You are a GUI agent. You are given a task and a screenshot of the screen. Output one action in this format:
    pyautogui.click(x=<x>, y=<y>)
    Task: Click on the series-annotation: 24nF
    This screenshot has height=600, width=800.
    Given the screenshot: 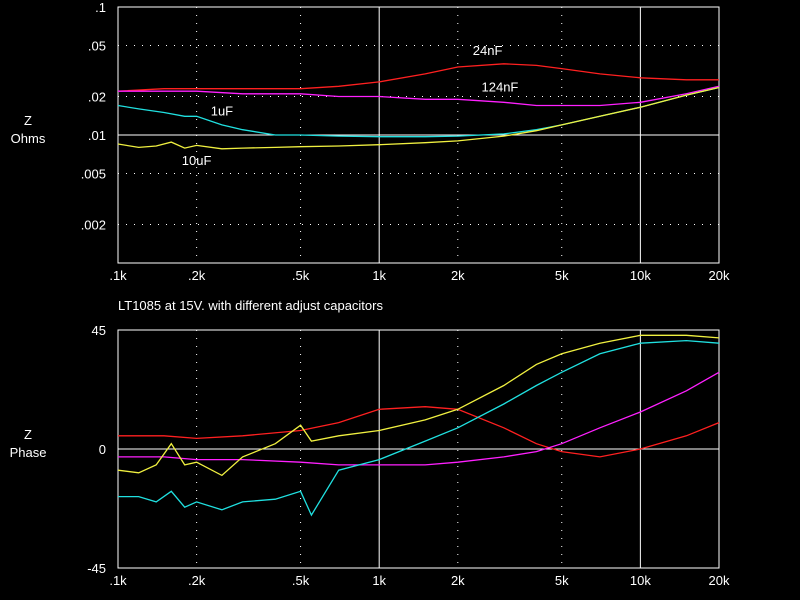 What is the action you would take?
    pyautogui.click(x=488, y=50)
    